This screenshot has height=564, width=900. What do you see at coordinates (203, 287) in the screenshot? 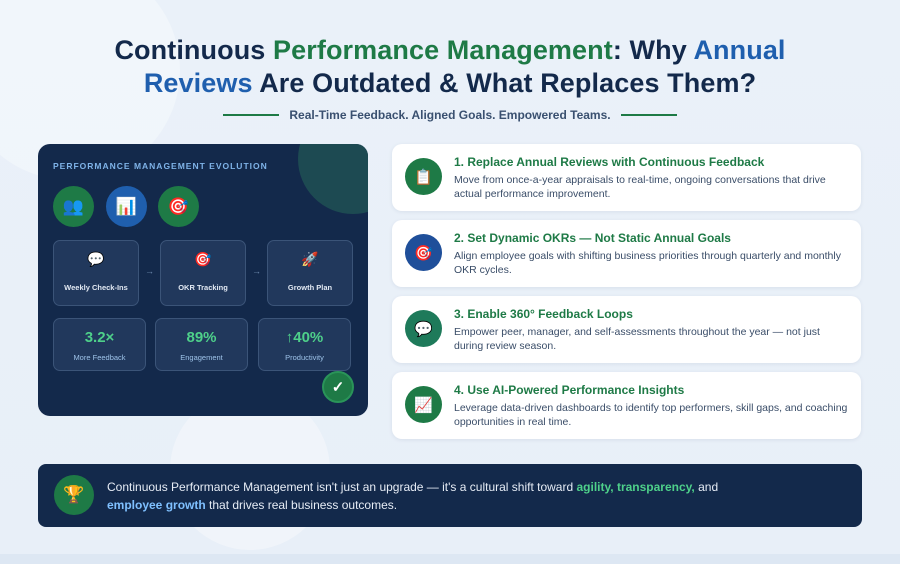
I see `step-label: OKR Tracking` at bounding box center [203, 287].